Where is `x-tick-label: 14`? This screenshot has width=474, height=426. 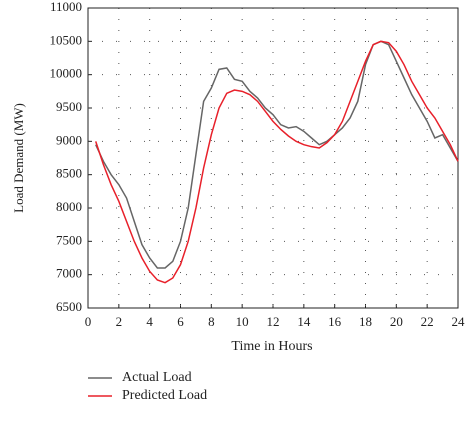 x-tick-label: 14 is located at coordinates (304, 321).